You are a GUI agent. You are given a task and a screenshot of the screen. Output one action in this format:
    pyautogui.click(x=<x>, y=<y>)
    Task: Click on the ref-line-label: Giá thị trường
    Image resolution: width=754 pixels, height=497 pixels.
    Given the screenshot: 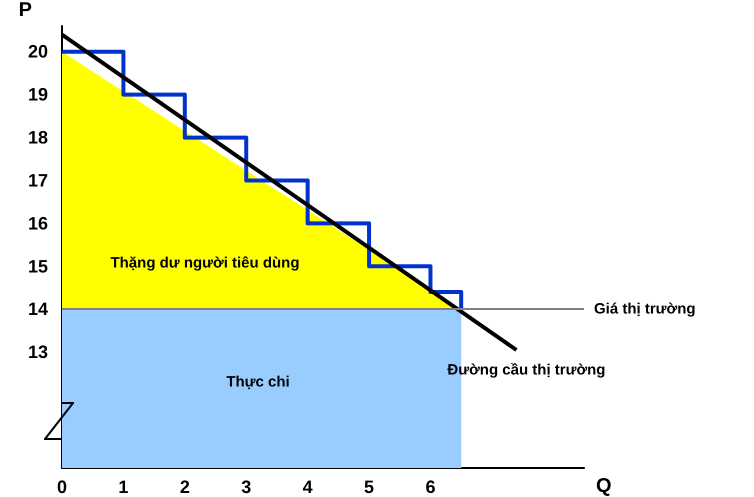 What is the action you would take?
    pyautogui.click(x=645, y=309)
    